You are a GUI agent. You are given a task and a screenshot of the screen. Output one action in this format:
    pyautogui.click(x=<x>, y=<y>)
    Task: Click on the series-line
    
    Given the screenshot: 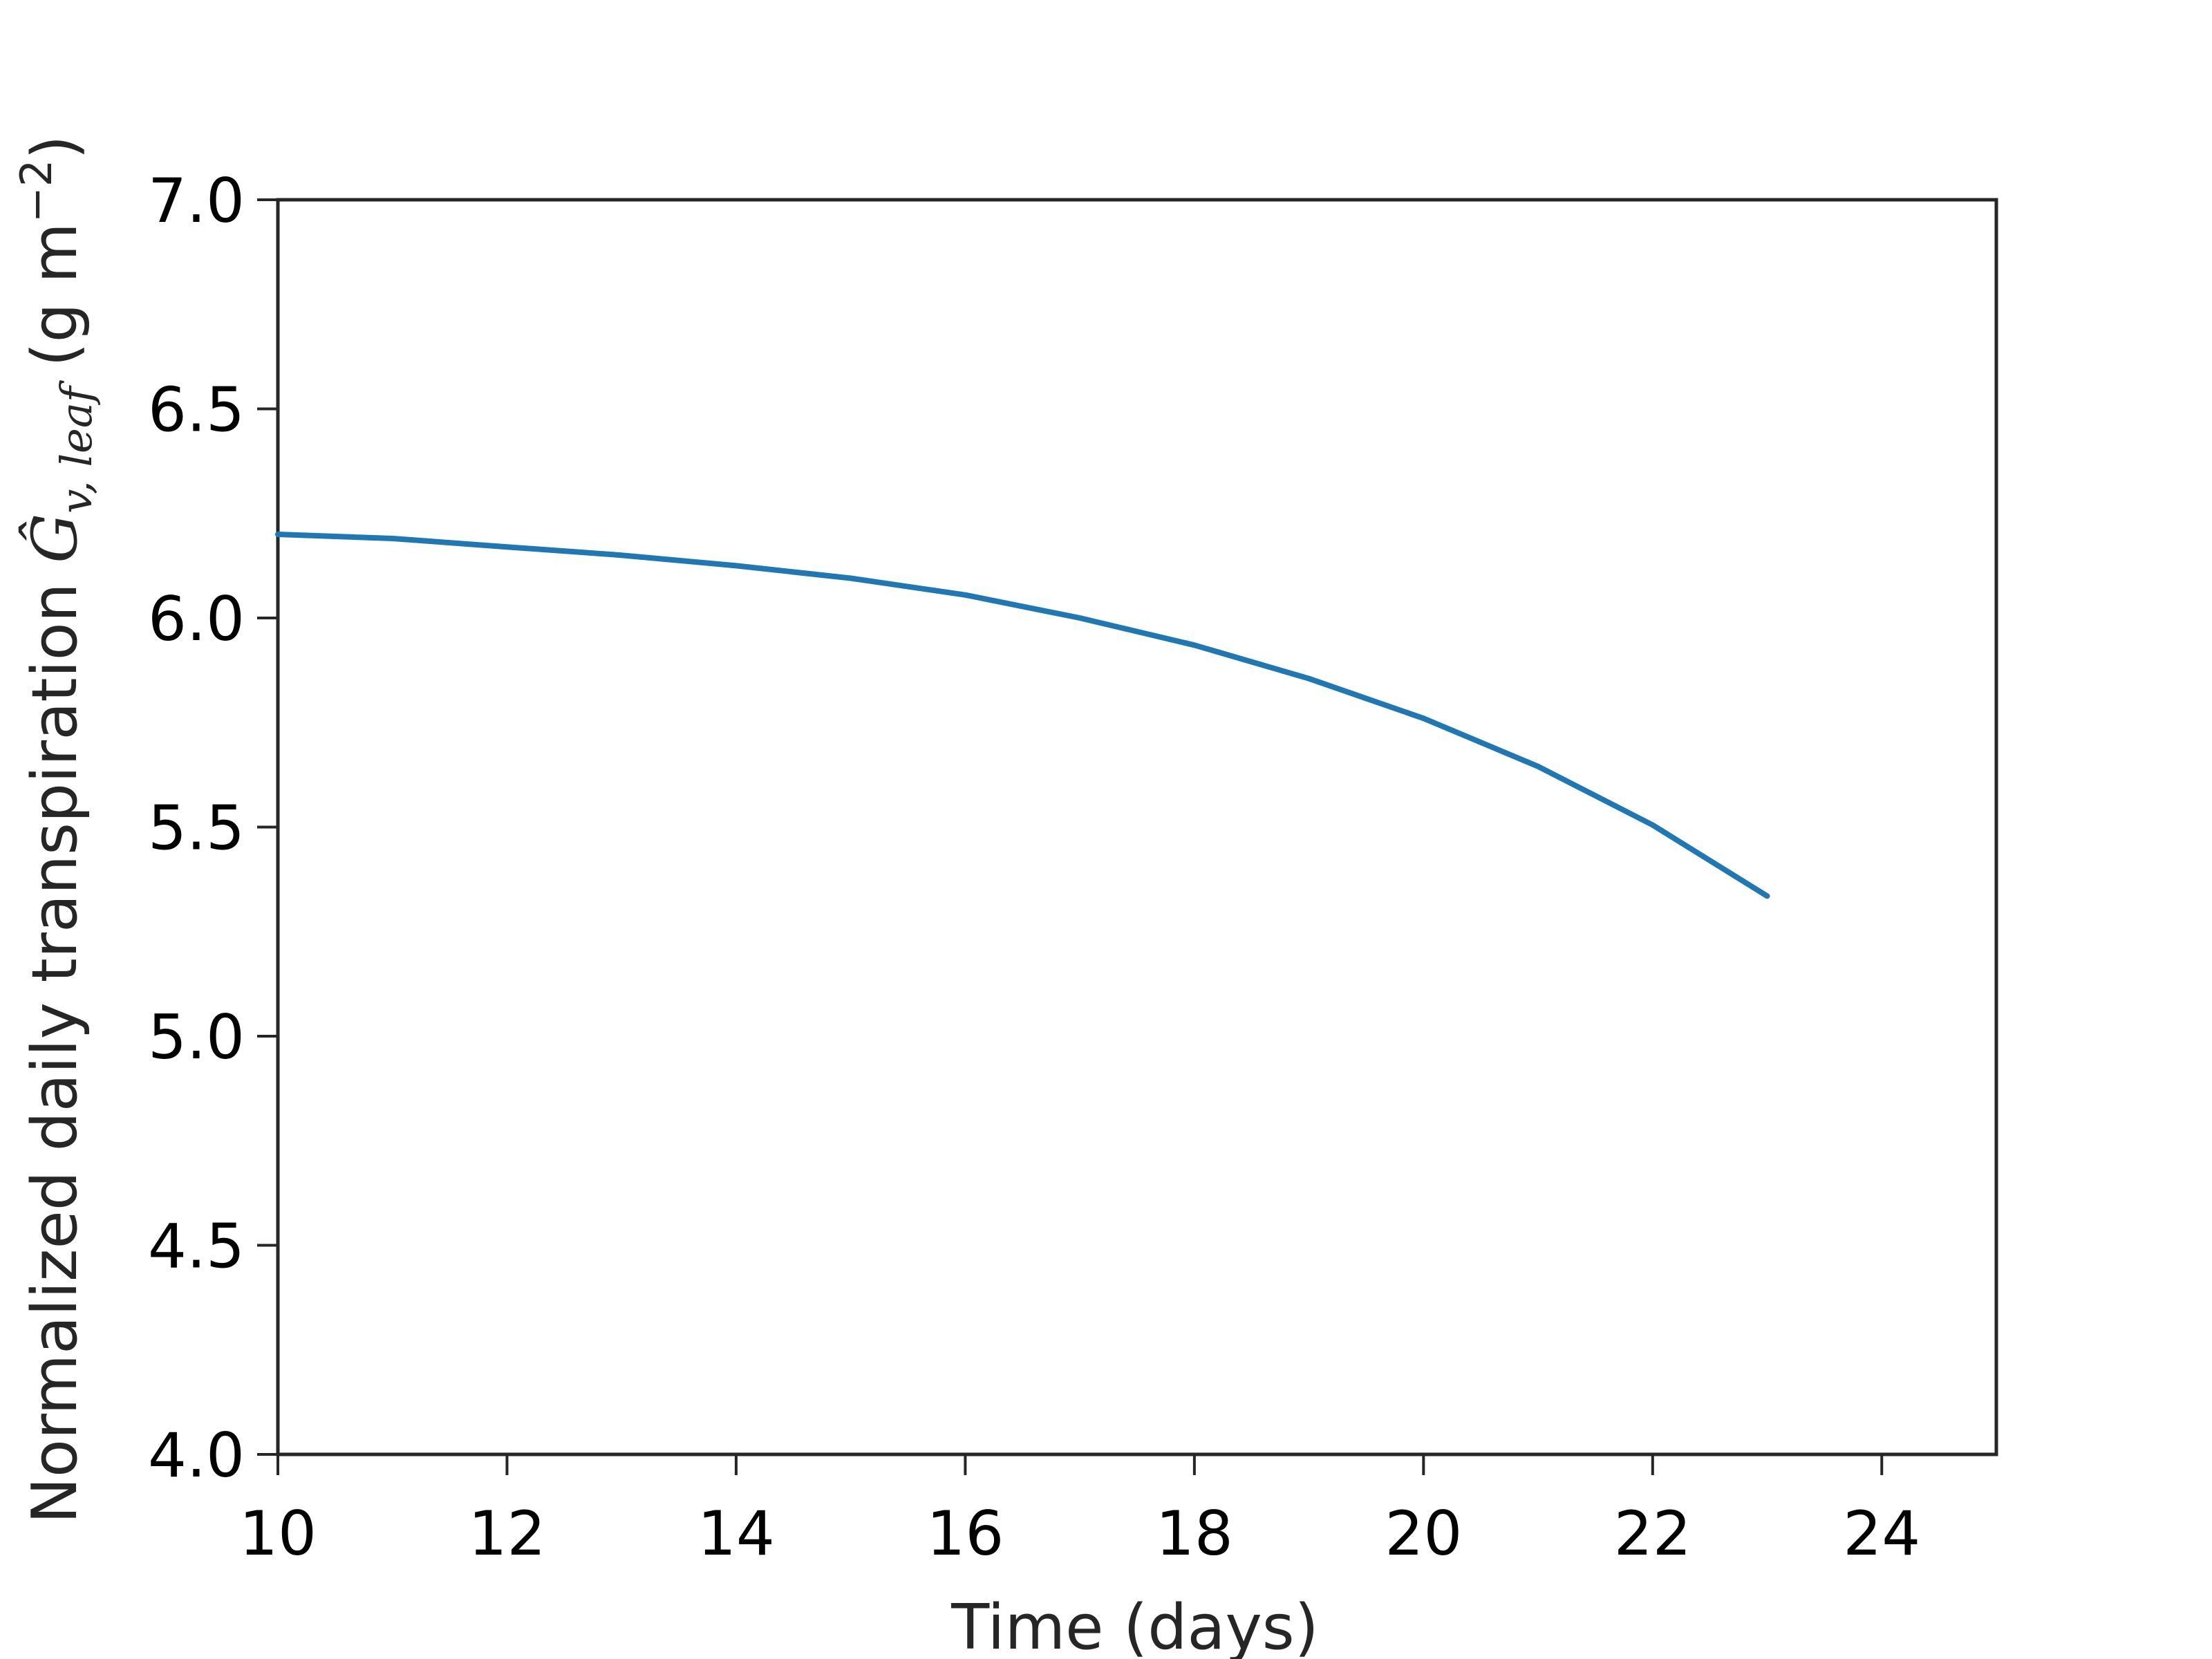 What is the action you would take?
    pyautogui.click(x=1023, y=716)
    